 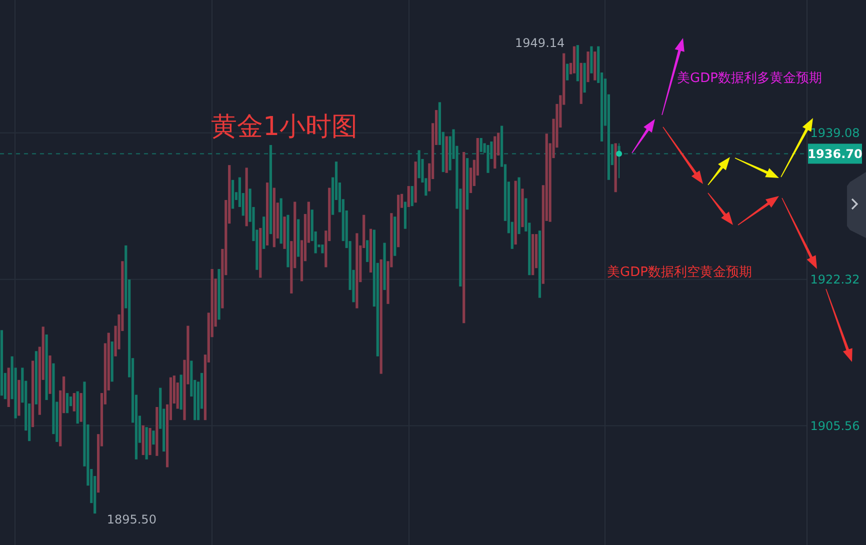 What do you see at coordinates (284, 127) in the screenshot?
I see `text: 黄金1小时图` at bounding box center [284, 127].